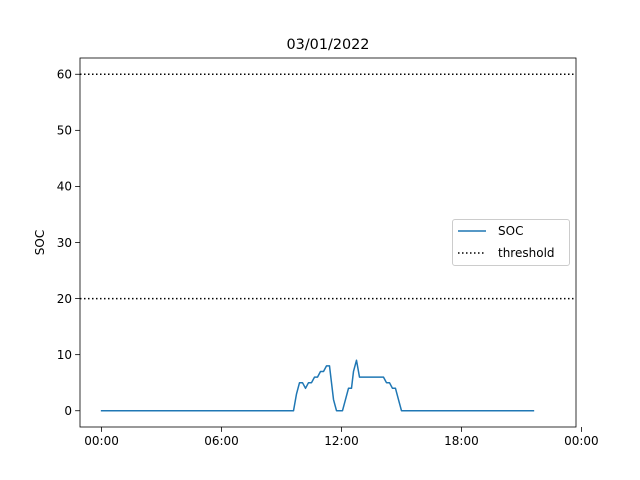 This screenshot has width=640, height=480. What do you see at coordinates (341, 441) in the screenshot?
I see `x-tick-label: 12:00` at bounding box center [341, 441].